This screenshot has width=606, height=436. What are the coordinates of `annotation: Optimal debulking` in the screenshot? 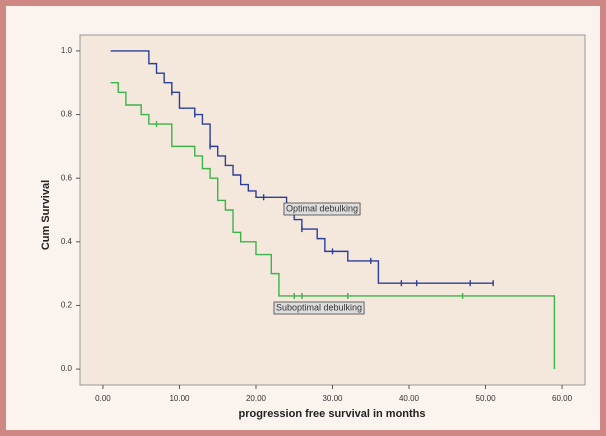 It's located at (322, 208).